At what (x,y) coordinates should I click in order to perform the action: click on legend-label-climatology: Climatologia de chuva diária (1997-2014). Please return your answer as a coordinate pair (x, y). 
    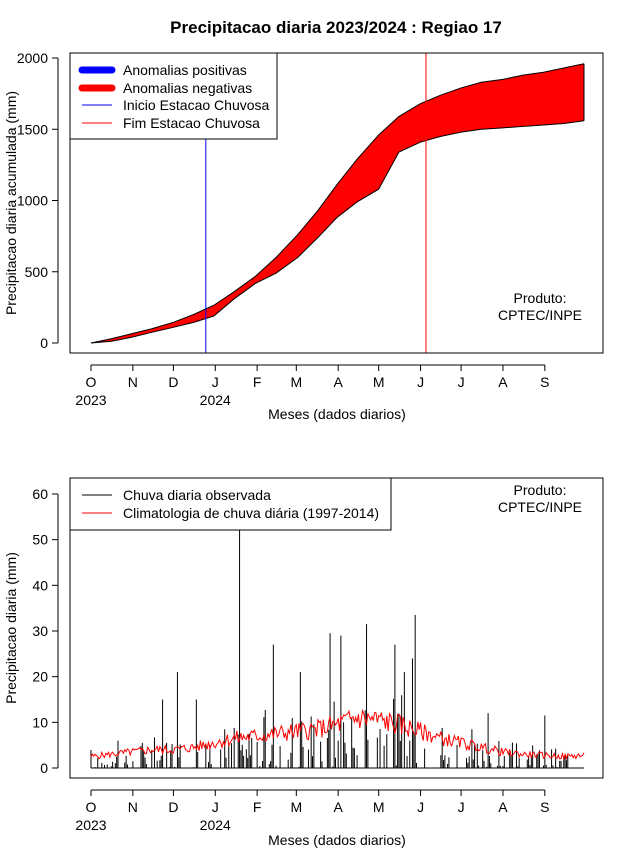
    Looking at the image, I should click on (251, 513).